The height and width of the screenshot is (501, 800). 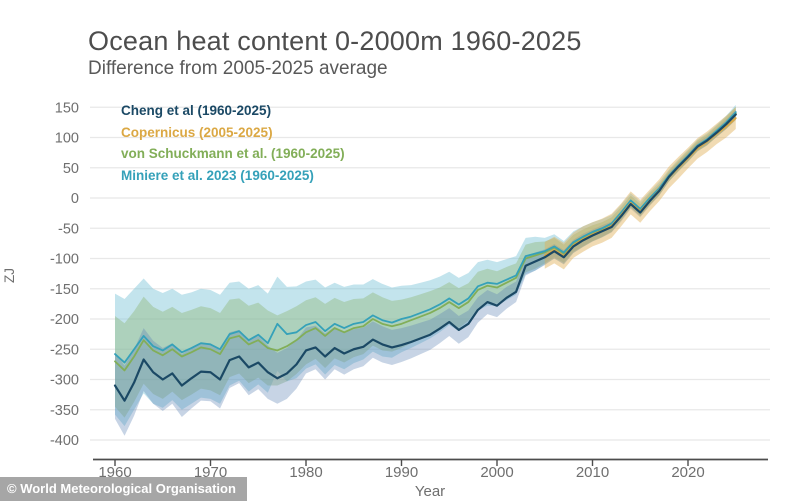 What do you see at coordinates (238, 68) in the screenshot?
I see `chart-subtitle: Difference from 2005-2025 average` at bounding box center [238, 68].